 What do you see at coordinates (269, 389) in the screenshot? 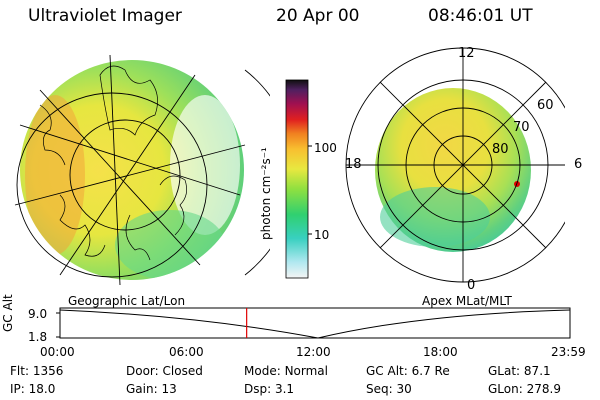
I see `status-dsp: Dsp: 3.1` at bounding box center [269, 389].